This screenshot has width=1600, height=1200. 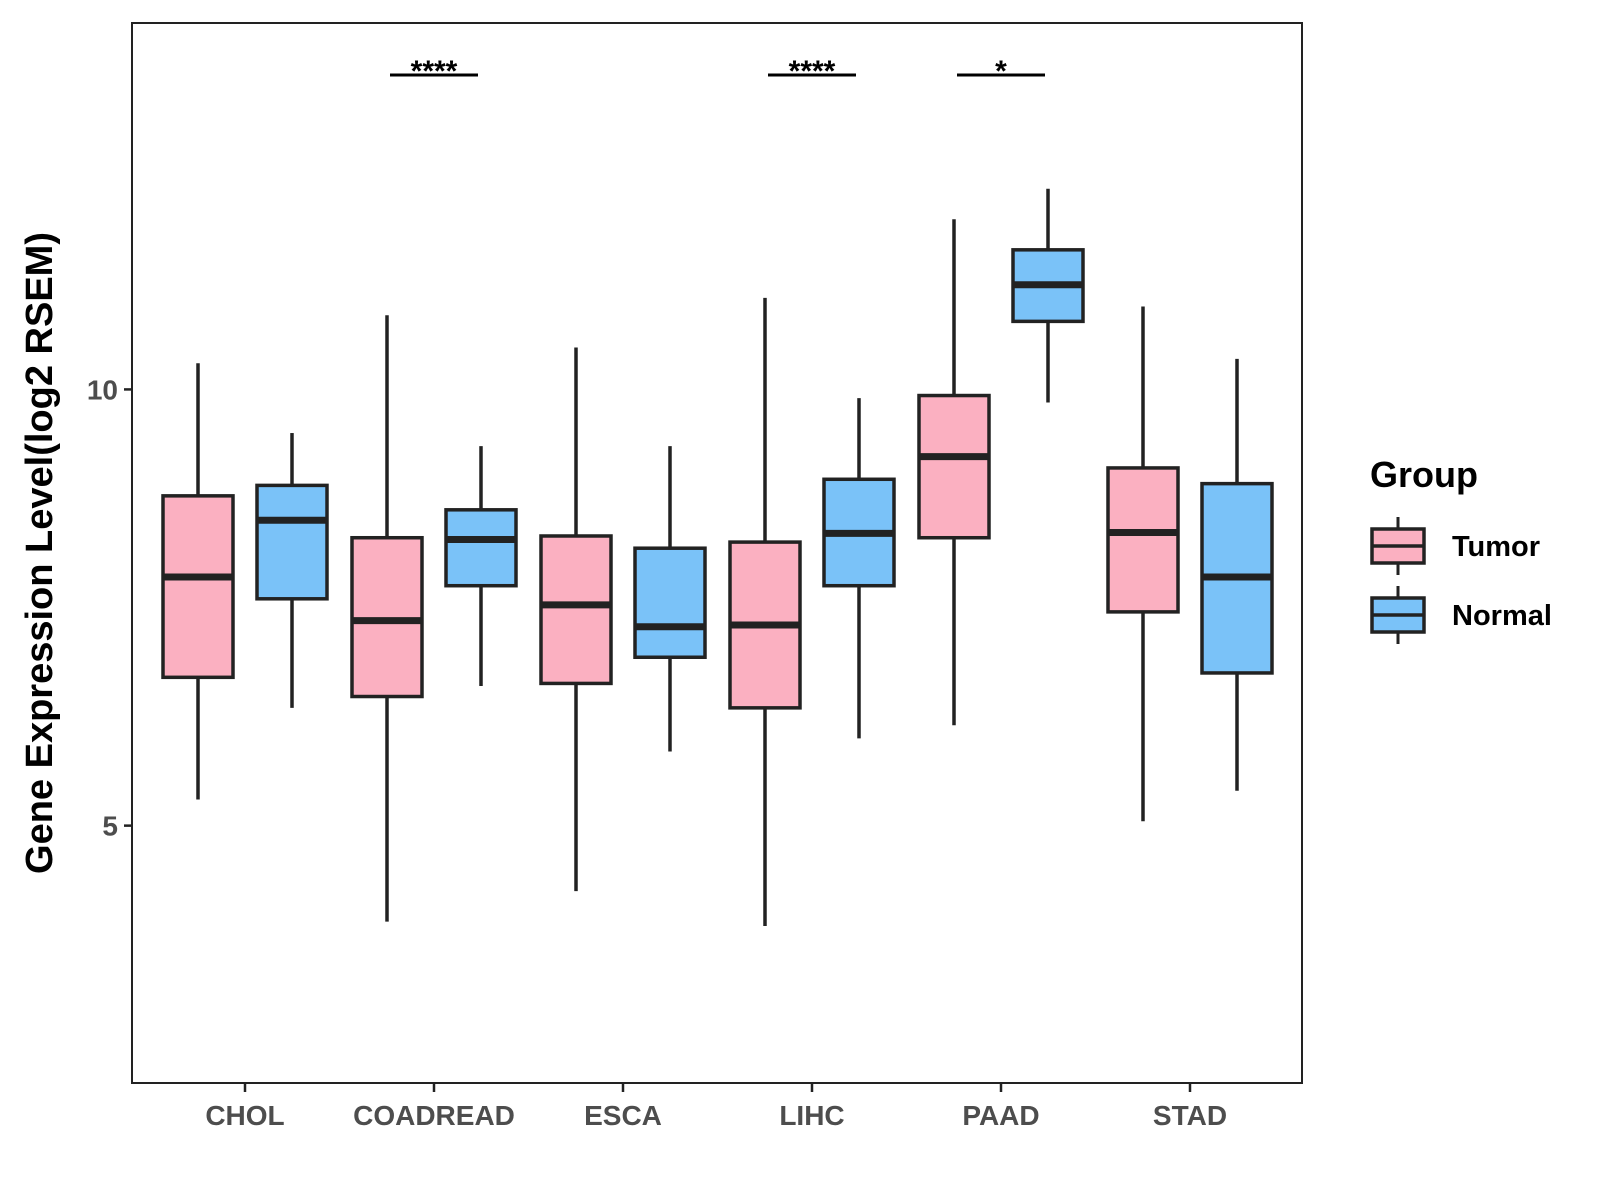 I want to click on significance-lihc: ****, so click(x=812, y=71).